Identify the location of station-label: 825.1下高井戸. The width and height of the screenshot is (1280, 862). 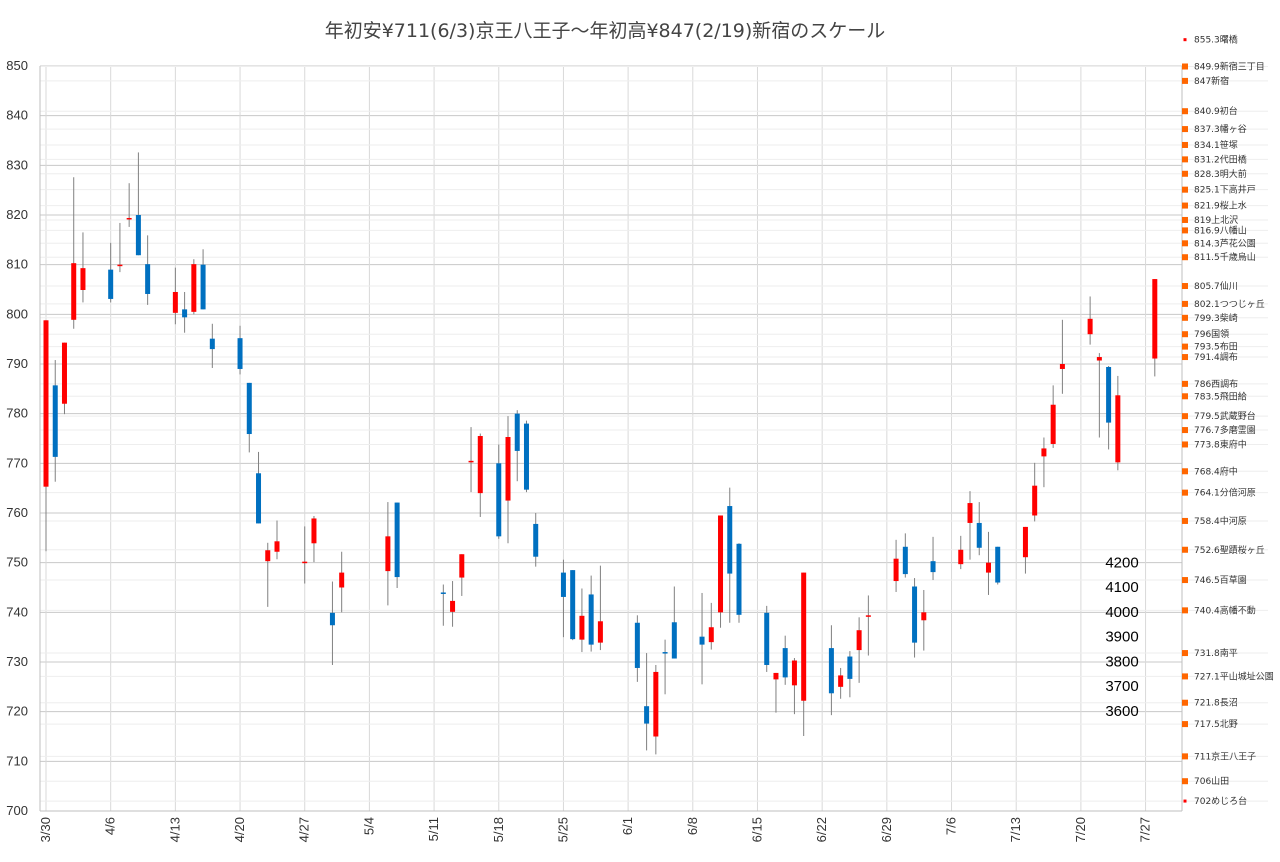
(1225, 190).